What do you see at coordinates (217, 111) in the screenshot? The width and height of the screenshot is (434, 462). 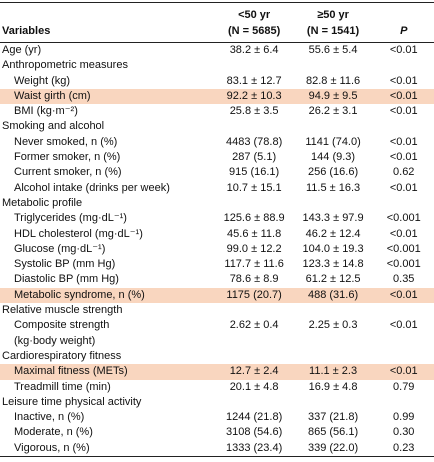 I see `data-row: BMI (kg·m⁻²) 25.8 ± 3.5 26.2 ± 3.1 <0.01` at bounding box center [217, 111].